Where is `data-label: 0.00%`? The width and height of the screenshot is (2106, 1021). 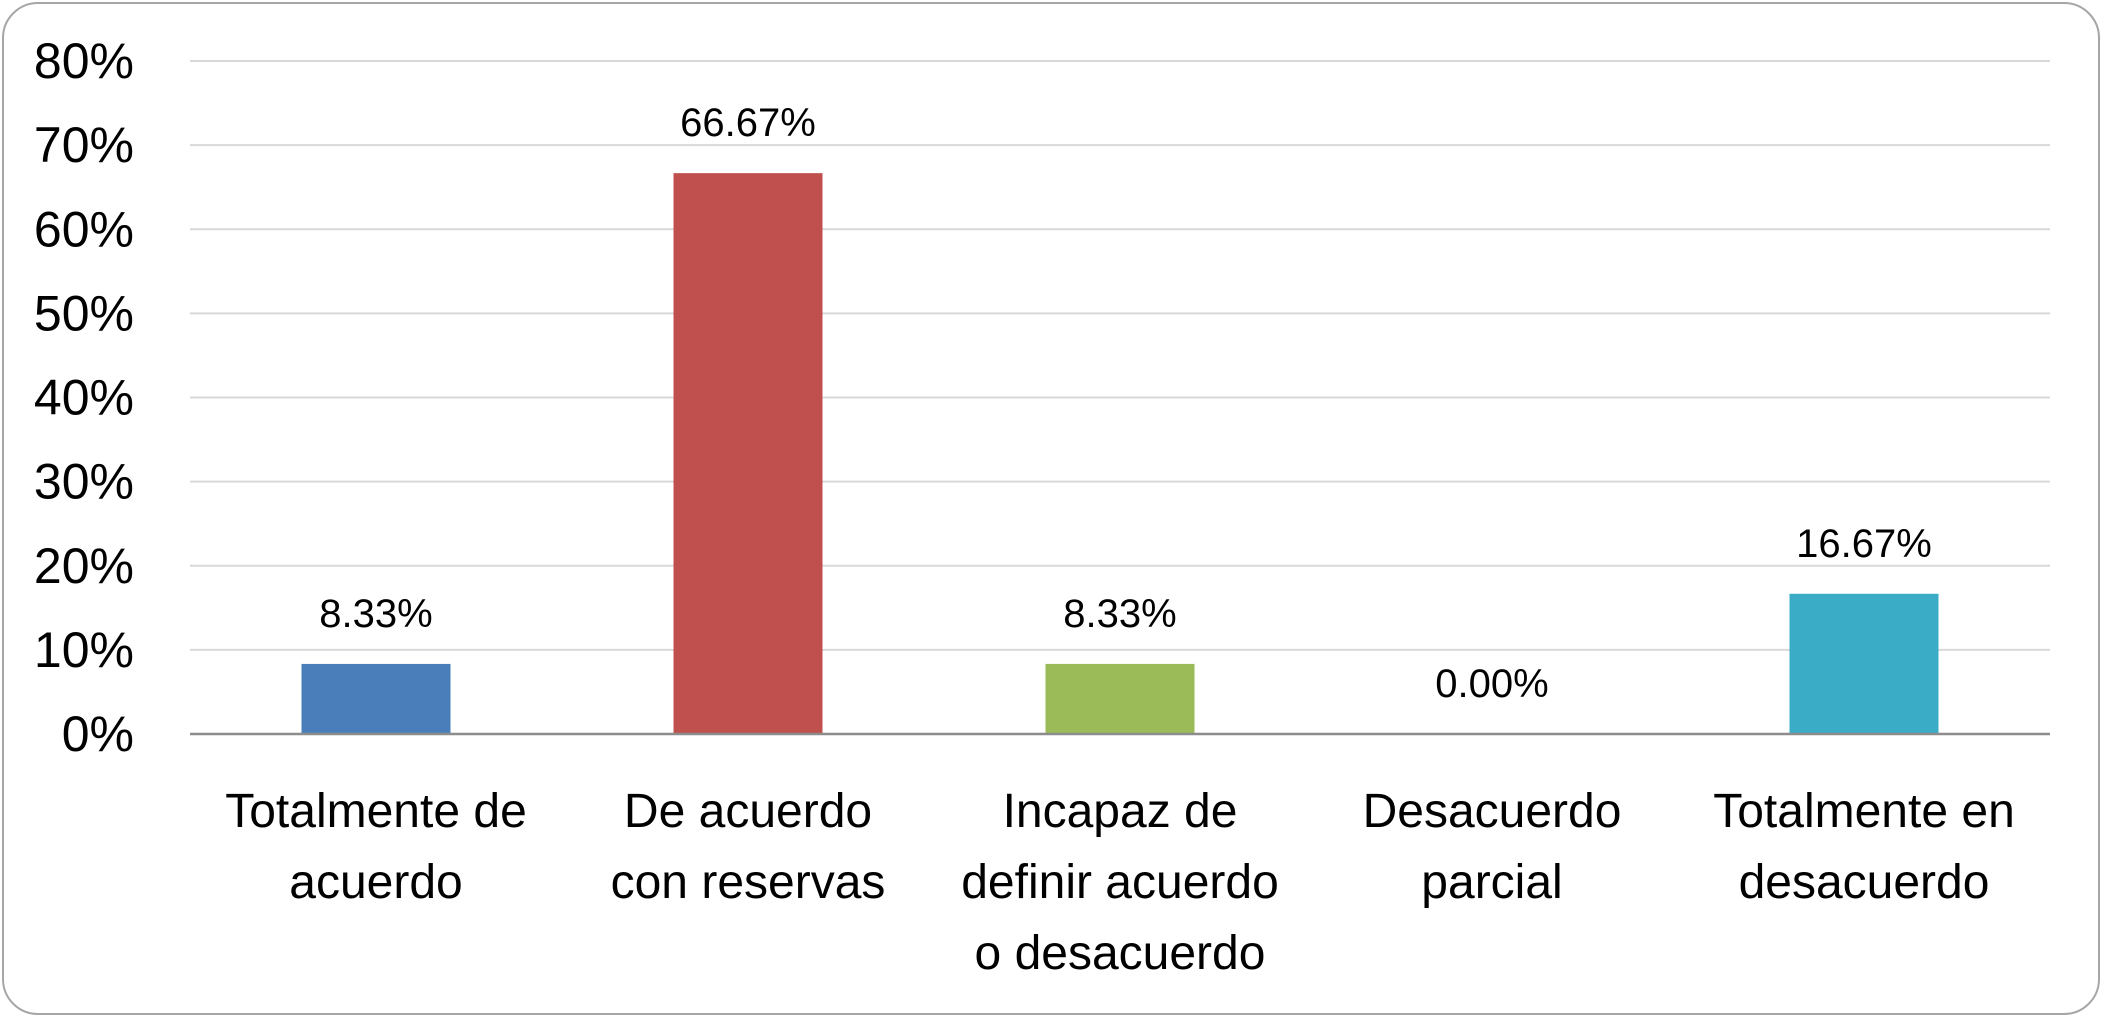 data-label: 0.00% is located at coordinates (1491, 684).